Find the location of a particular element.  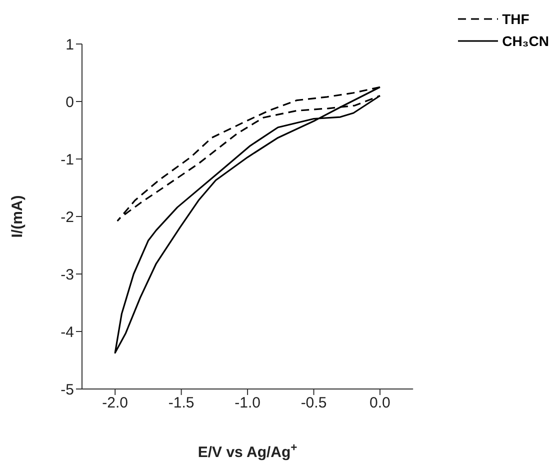

x-tick-label: -1.0 is located at coordinates (247, 403).